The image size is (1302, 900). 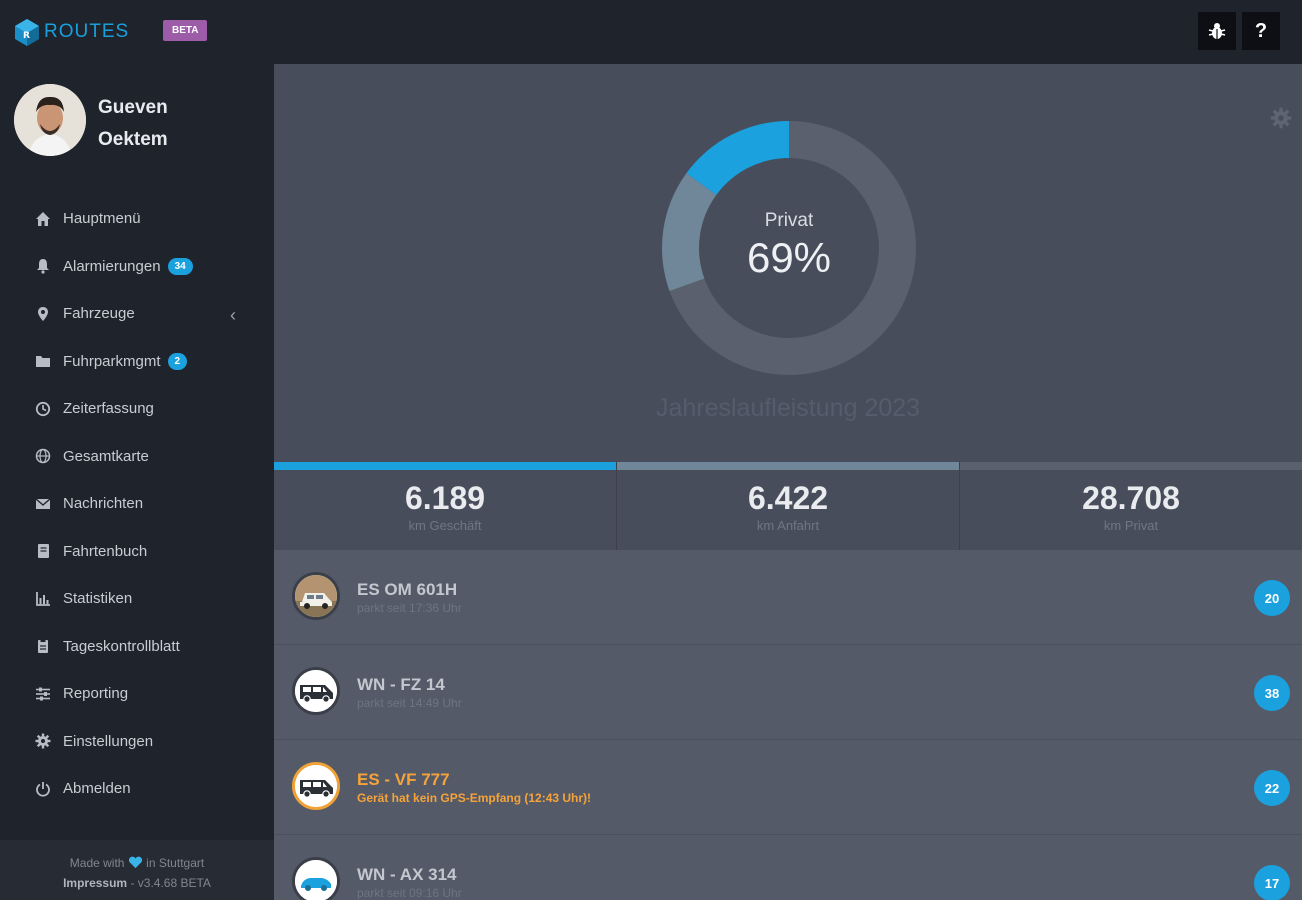 I want to click on user-first-name: Gueven, so click(x=133, y=107).